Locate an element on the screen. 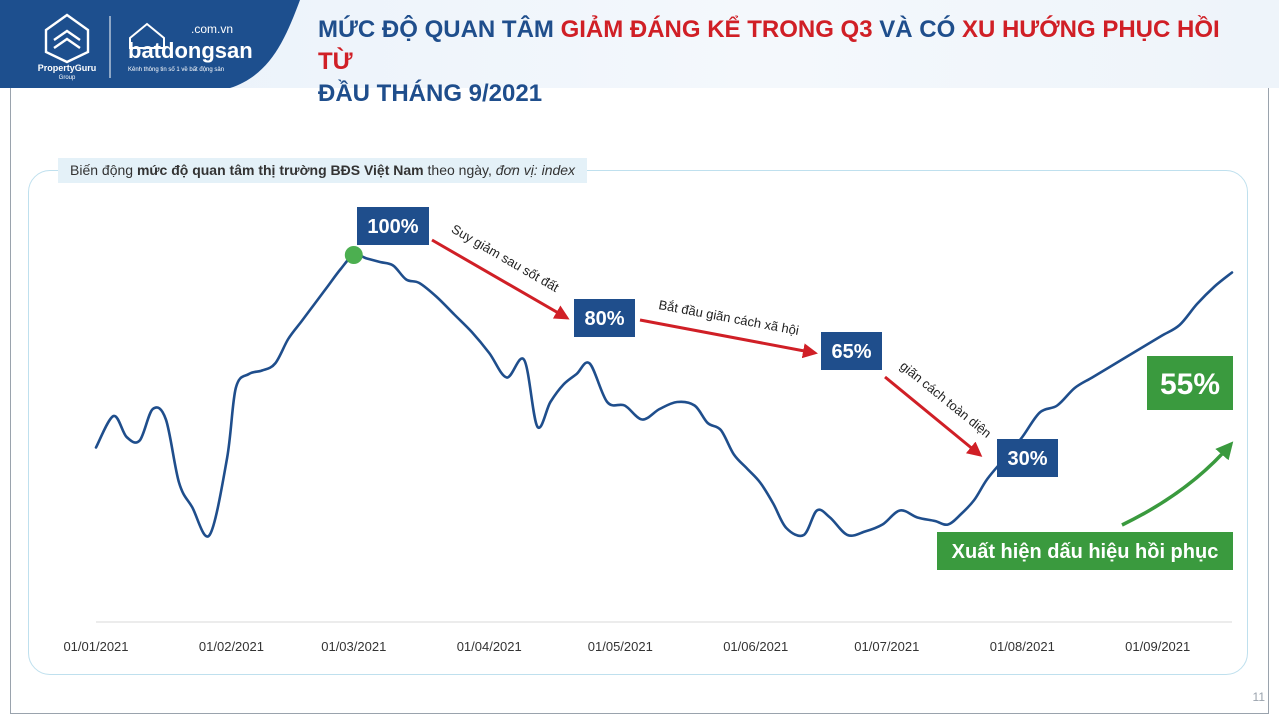 The height and width of the screenshot is (717, 1279). subtitle-part-4: đơn vị: index is located at coordinates (535, 170).